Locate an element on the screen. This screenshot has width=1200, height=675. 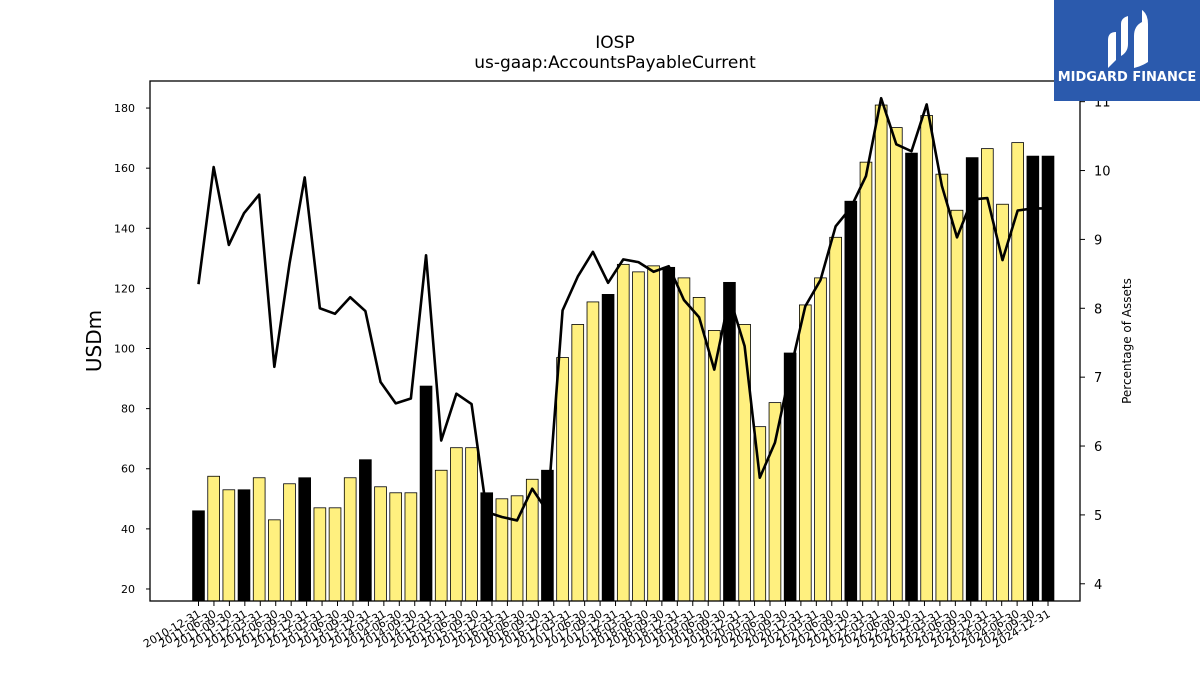
y2-tick-label: 10 is located at coordinates (1102, 172).